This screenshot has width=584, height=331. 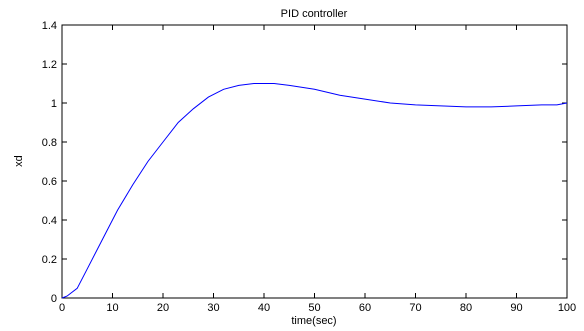 What do you see at coordinates (314, 308) in the screenshot?
I see `x-tick-label: 50` at bounding box center [314, 308].